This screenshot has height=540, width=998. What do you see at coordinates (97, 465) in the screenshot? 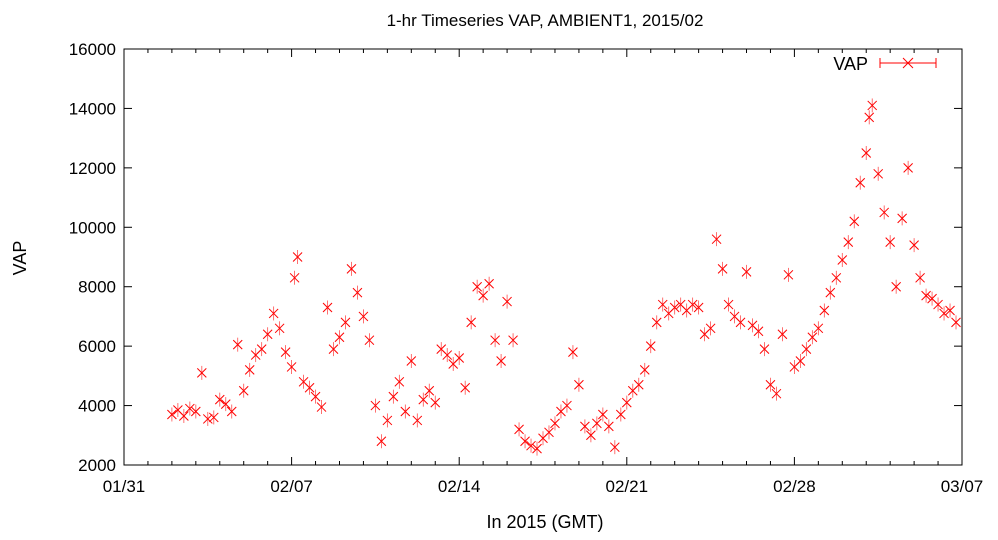
I see `y-tick-label: 2000` at bounding box center [97, 465].